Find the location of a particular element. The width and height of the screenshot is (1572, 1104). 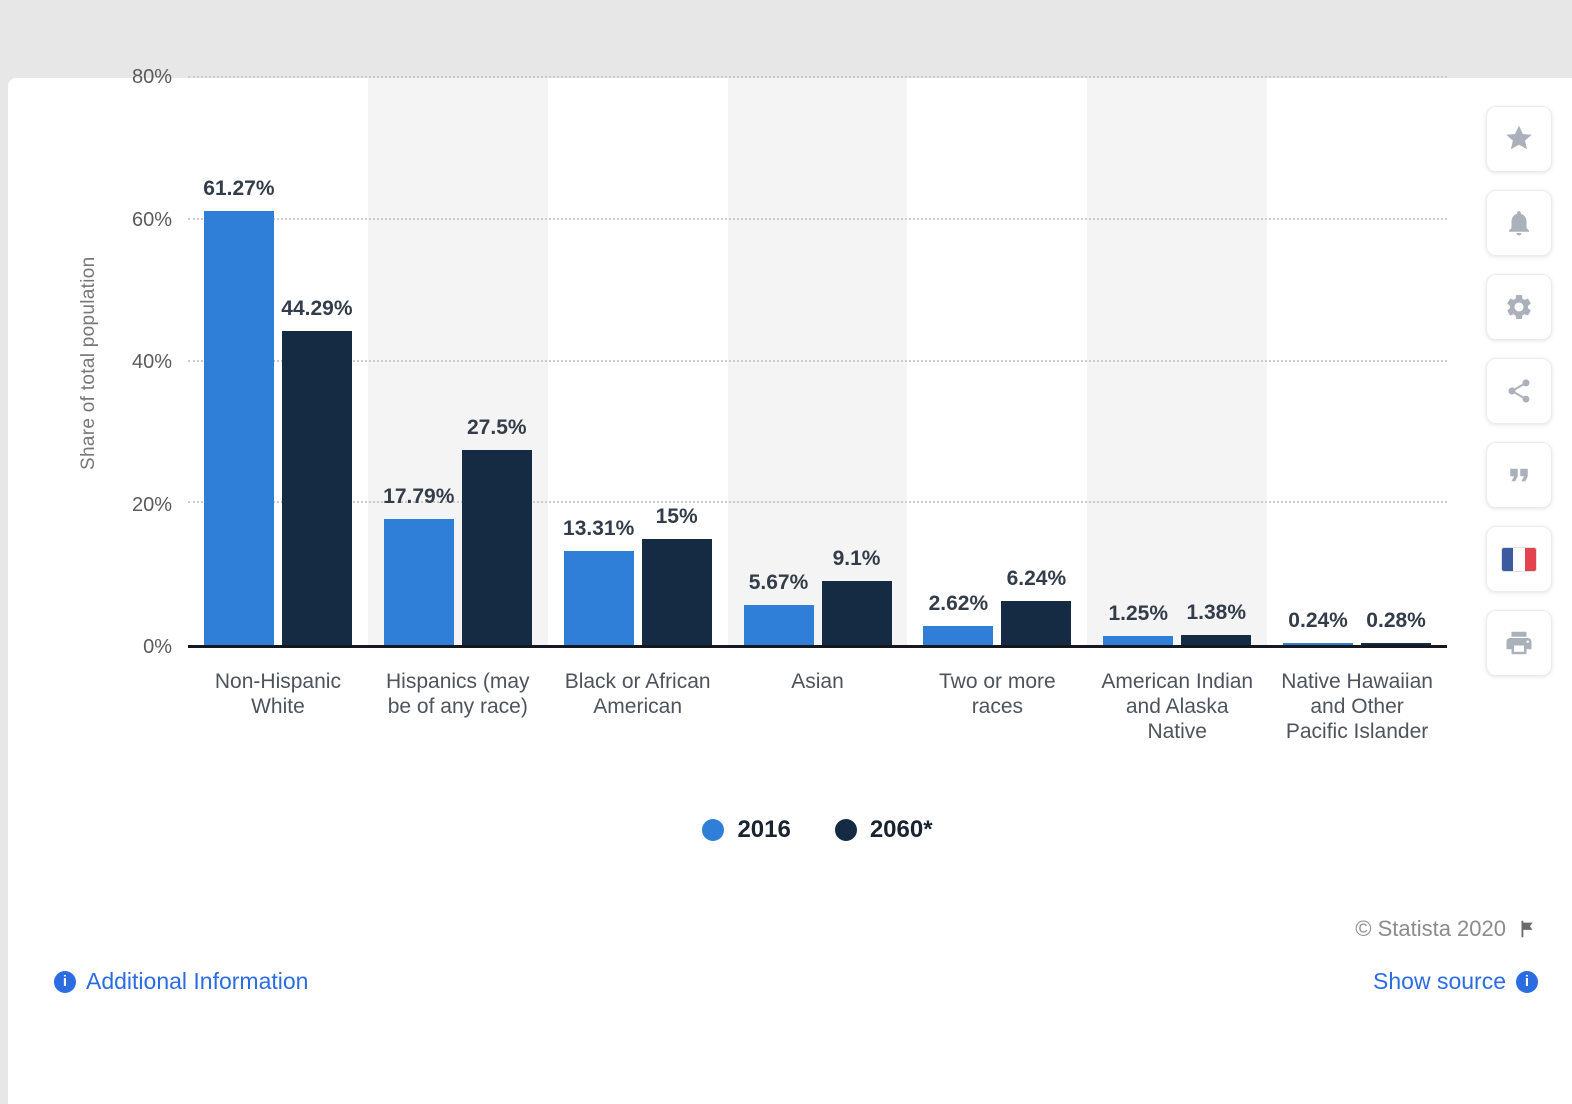

value-label: 5.67% is located at coordinates (778, 582).